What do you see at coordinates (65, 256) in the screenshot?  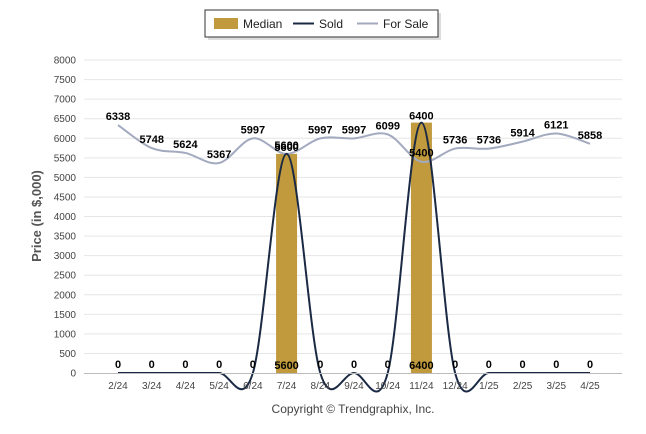 I see `y-tick-label: 3000` at bounding box center [65, 256].